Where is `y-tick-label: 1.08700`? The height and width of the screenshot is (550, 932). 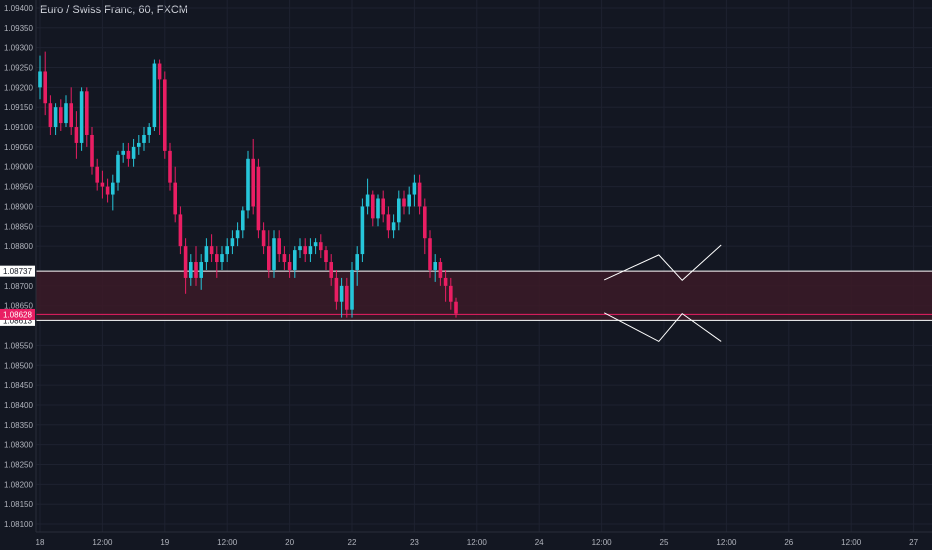
y-tick-label: 1.08700 is located at coordinates (18, 286).